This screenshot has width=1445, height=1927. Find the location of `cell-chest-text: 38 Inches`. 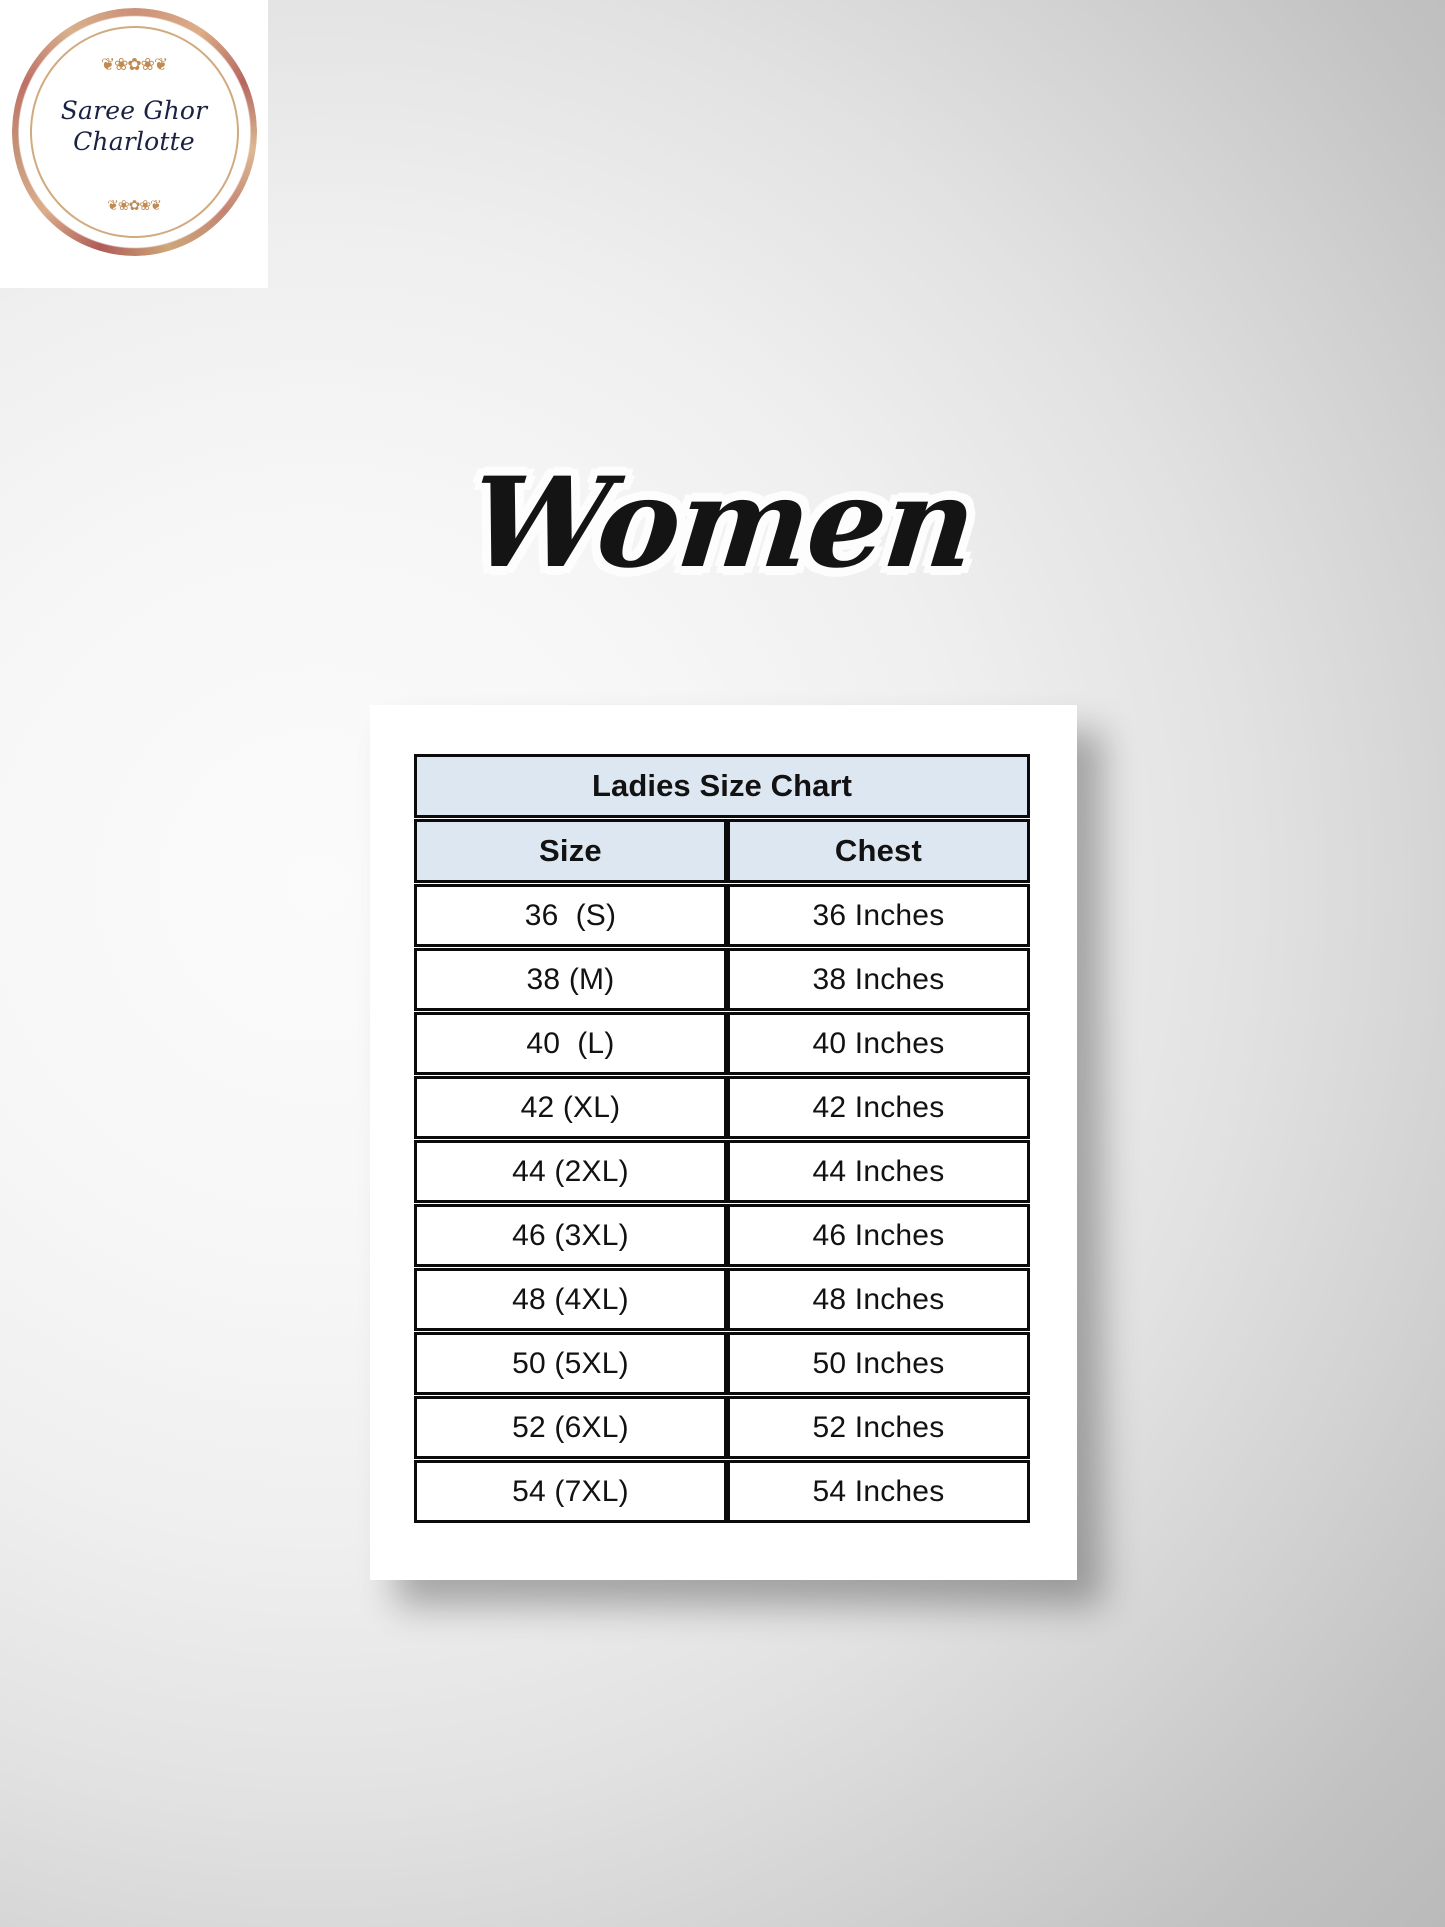

cell-chest-text: 38 Inches is located at coordinates (878, 979).